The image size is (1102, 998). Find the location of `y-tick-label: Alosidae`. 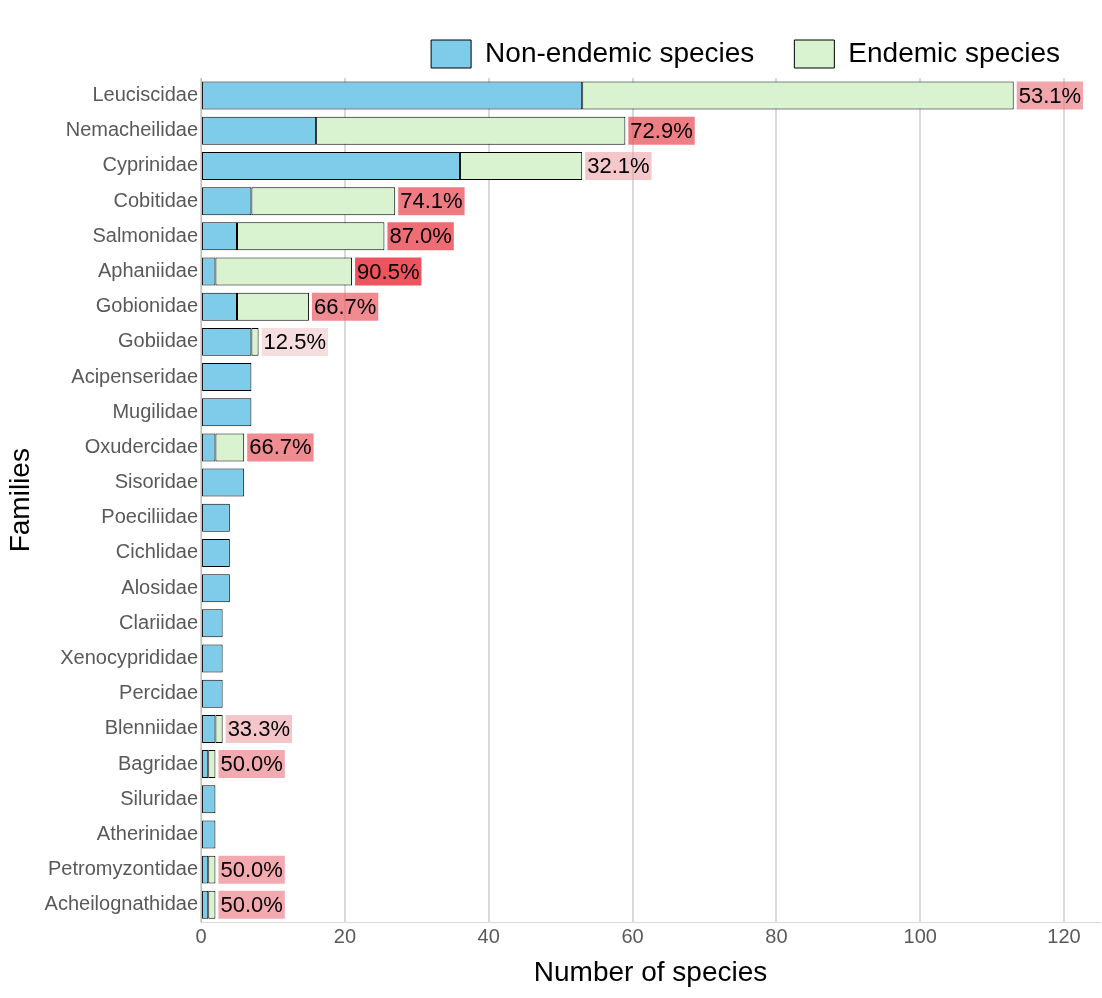

y-tick-label: Alosidae is located at coordinates (160, 586).